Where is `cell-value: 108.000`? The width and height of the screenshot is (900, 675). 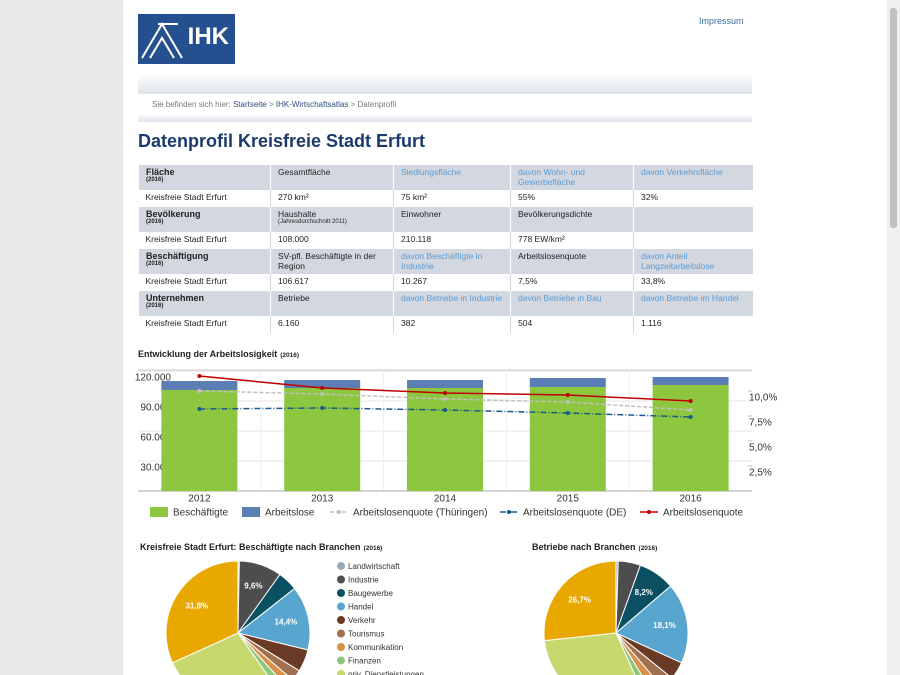 cell-value: 108.000 is located at coordinates (293, 239).